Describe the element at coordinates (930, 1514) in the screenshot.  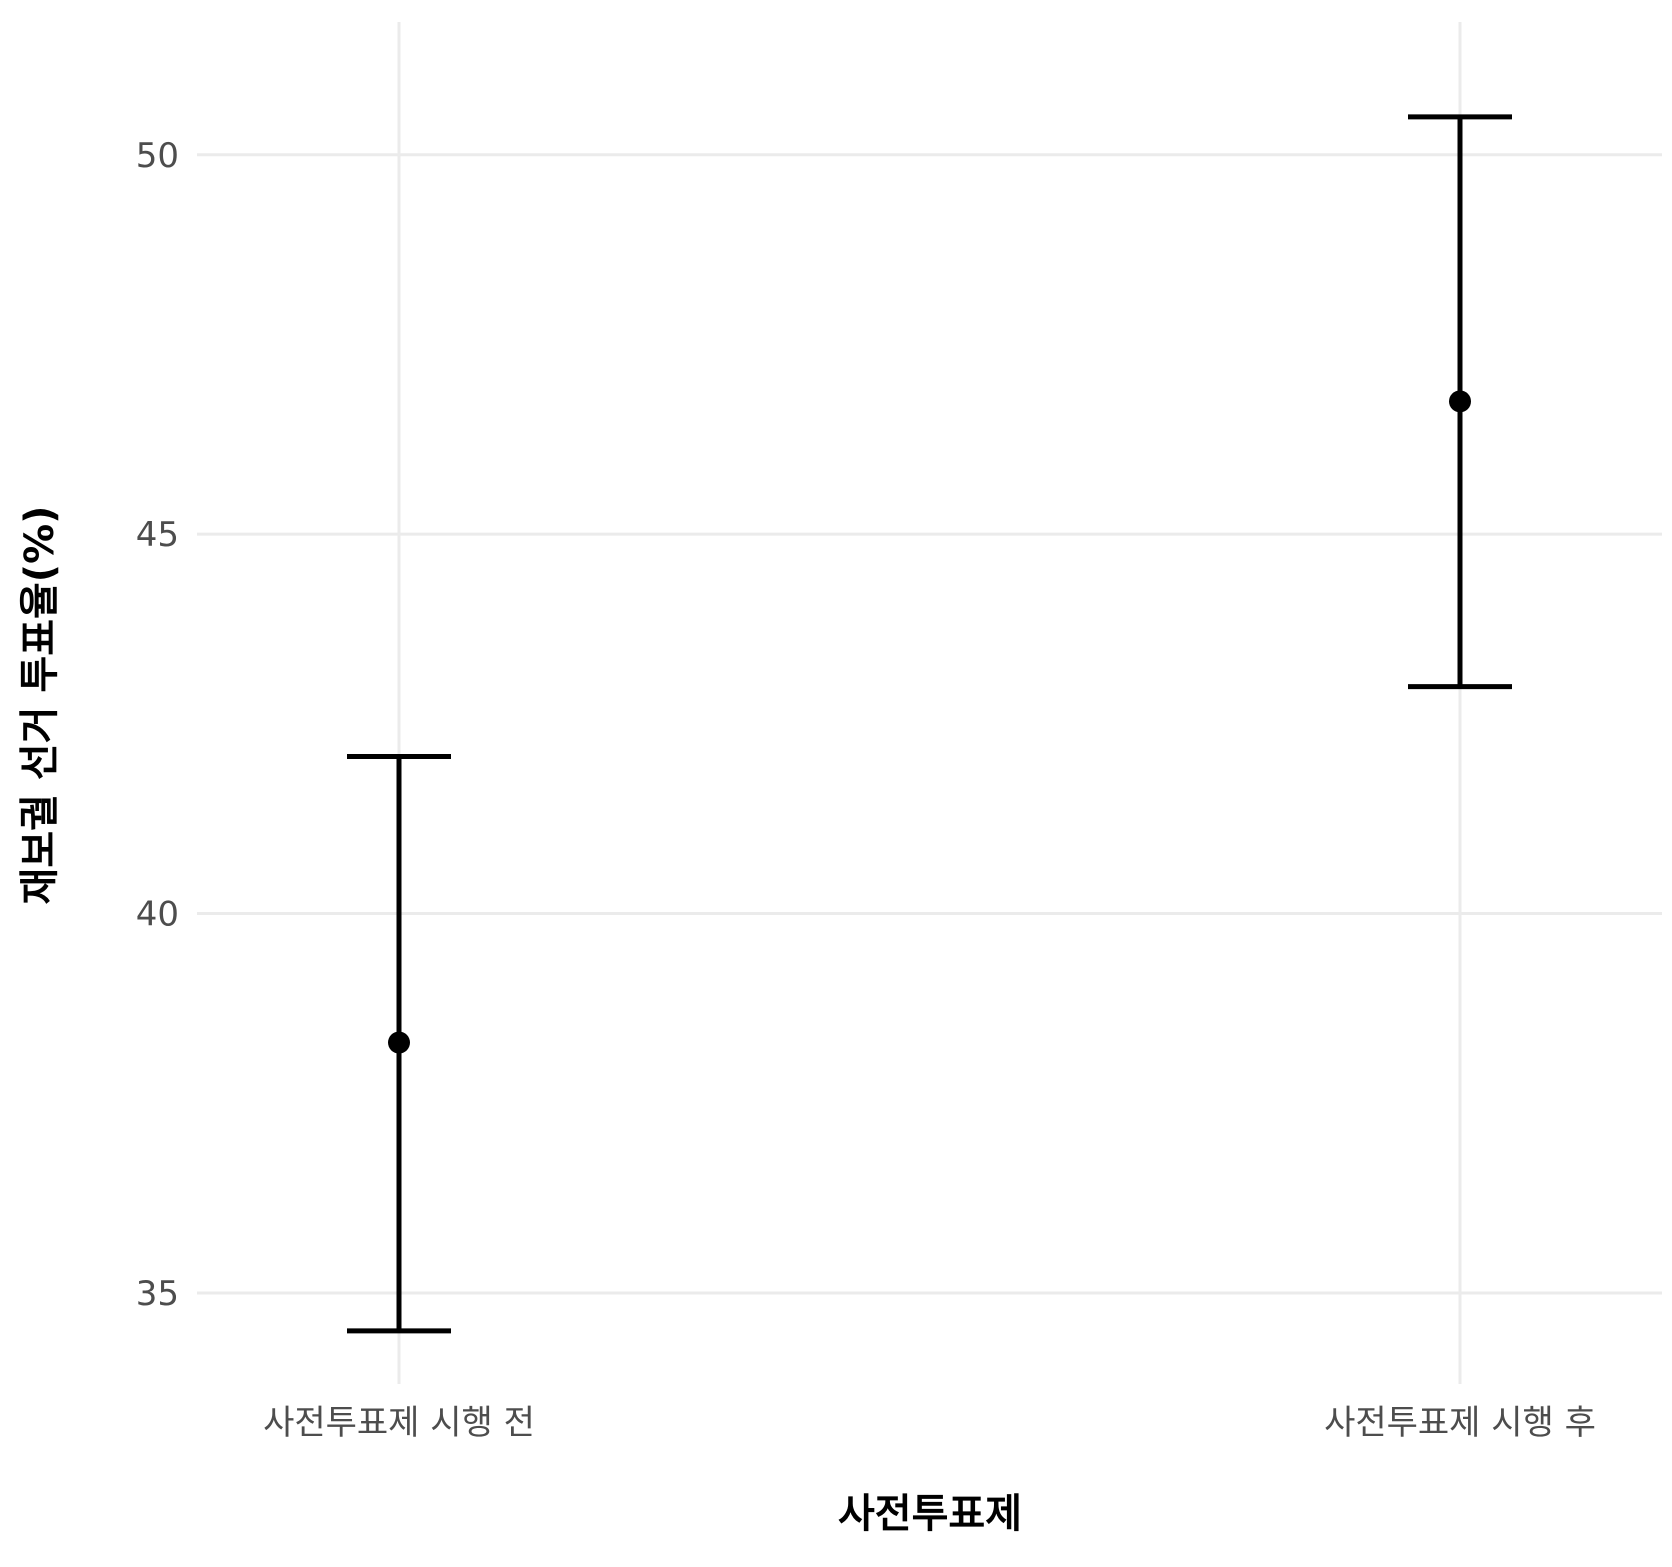
I see `x-axis-title: 사전투표제` at that location.